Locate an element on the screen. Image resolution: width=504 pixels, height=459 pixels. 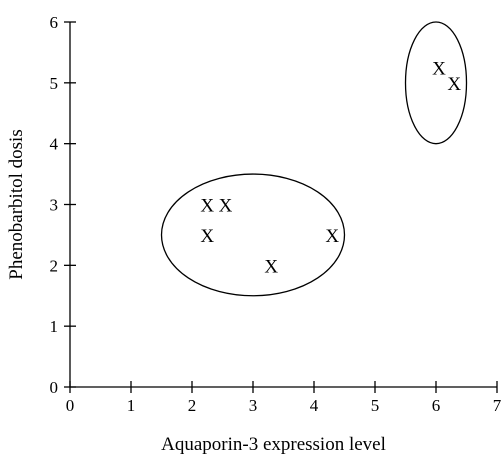
y-tick-label: 1 is located at coordinates (54, 326).